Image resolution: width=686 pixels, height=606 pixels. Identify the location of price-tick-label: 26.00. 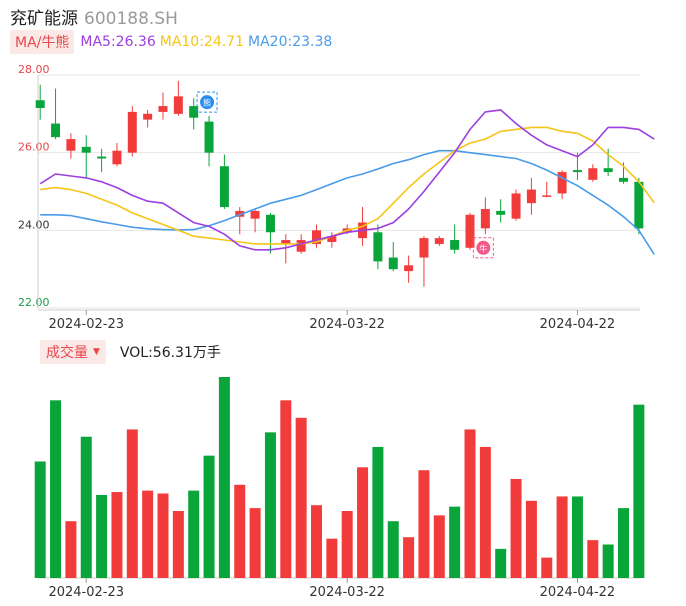
(34, 147).